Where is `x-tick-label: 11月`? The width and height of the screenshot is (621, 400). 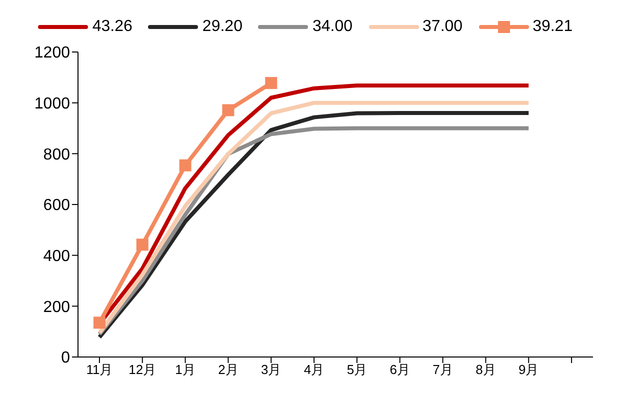
x-tick-label: 11月 is located at coordinates (99, 370).